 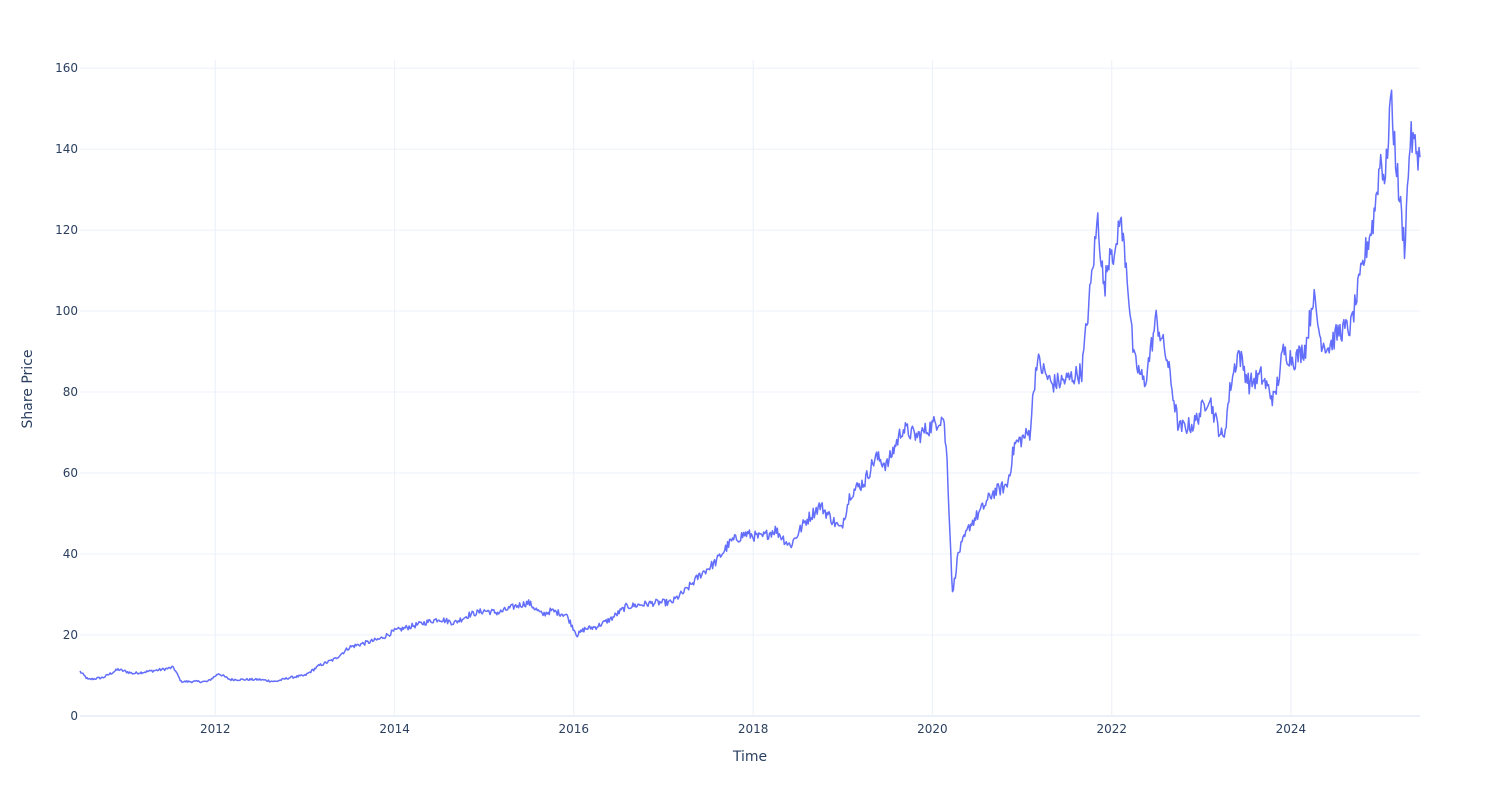 What do you see at coordinates (70, 554) in the screenshot?
I see `y-tick-label: 40` at bounding box center [70, 554].